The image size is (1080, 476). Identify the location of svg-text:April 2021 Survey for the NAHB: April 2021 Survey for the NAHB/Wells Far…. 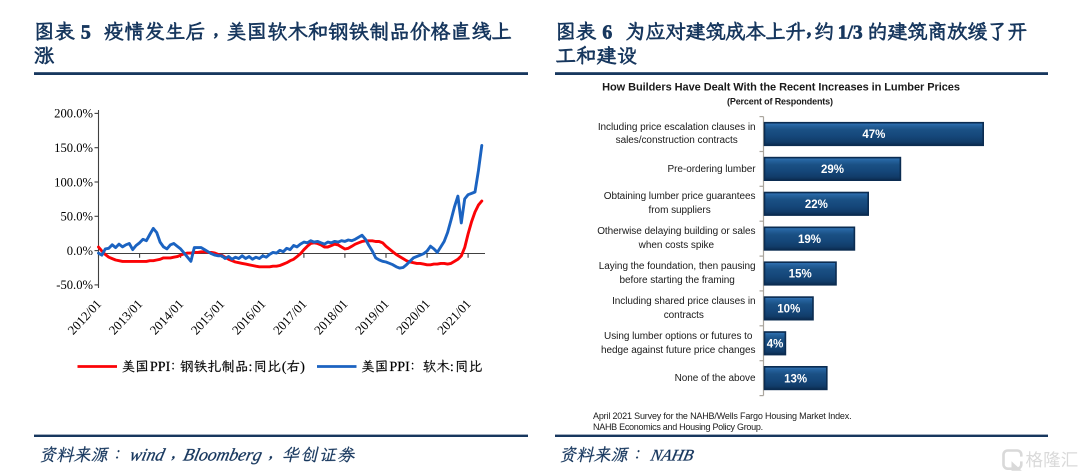
(722, 416).